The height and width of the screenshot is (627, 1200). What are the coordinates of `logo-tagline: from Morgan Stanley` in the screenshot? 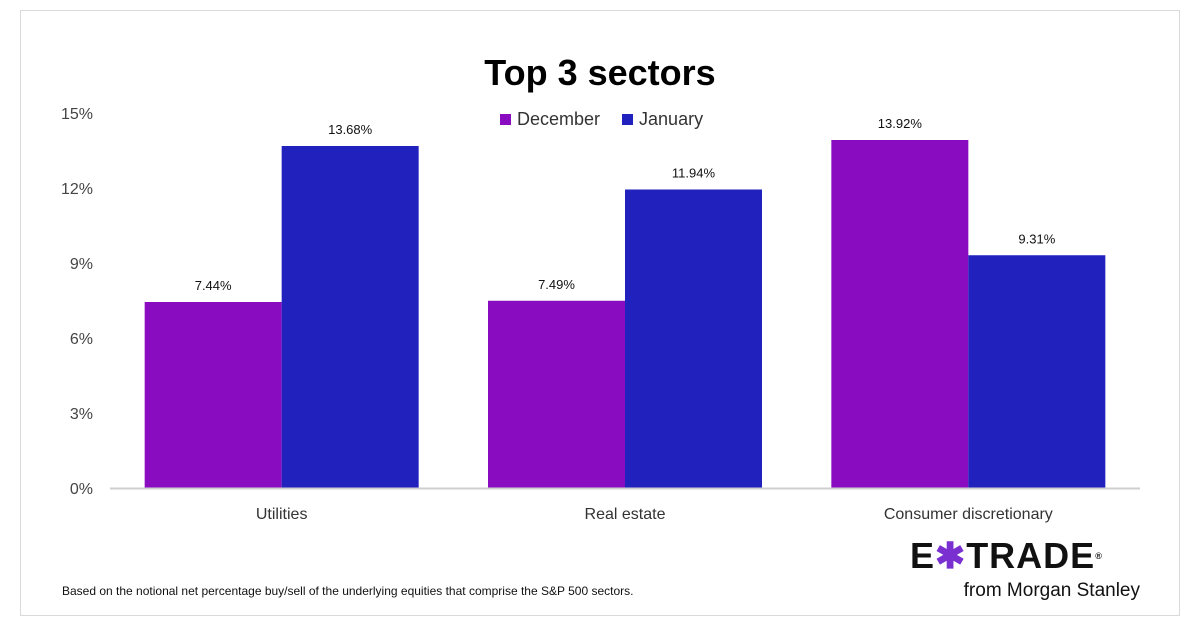 It's located at (1051, 590).